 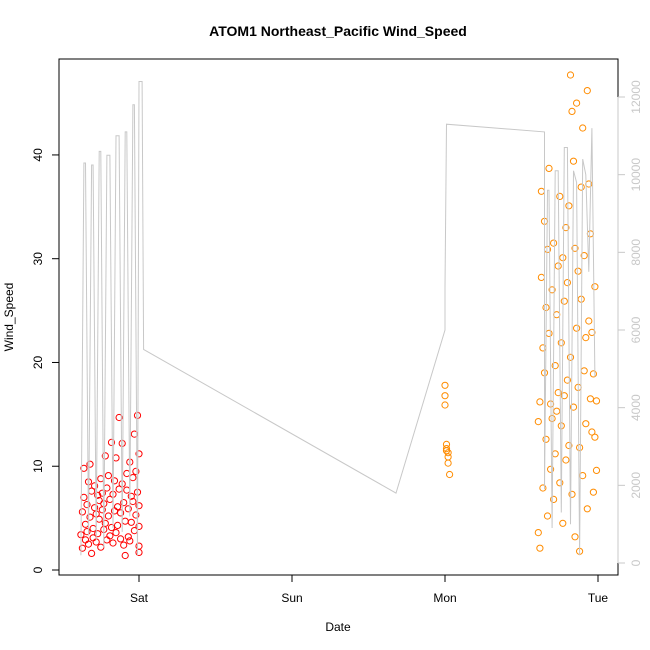 I want to click on chart-title: ATOM1 Northeast_Pacific Wind_Speed, so click(x=338, y=31).